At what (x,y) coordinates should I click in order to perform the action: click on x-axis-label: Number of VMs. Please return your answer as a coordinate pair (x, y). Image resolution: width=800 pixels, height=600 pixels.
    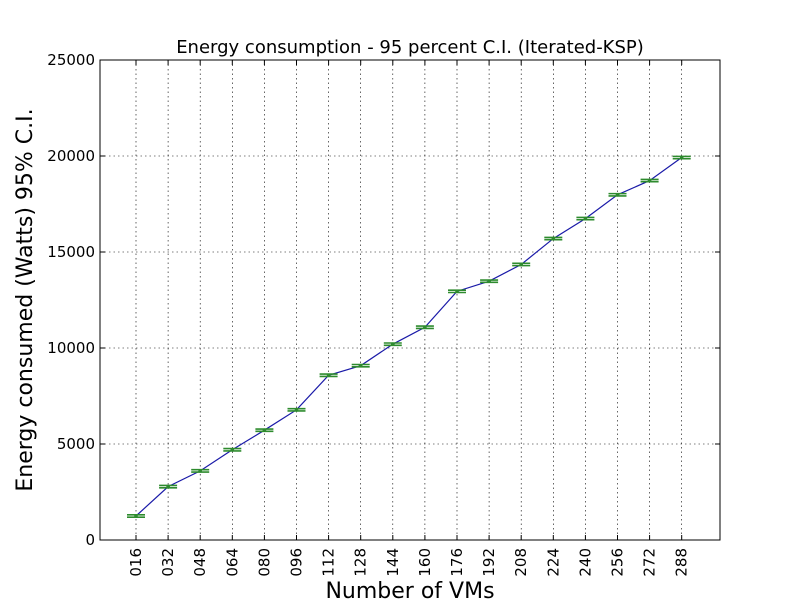
    Looking at the image, I should click on (409, 589).